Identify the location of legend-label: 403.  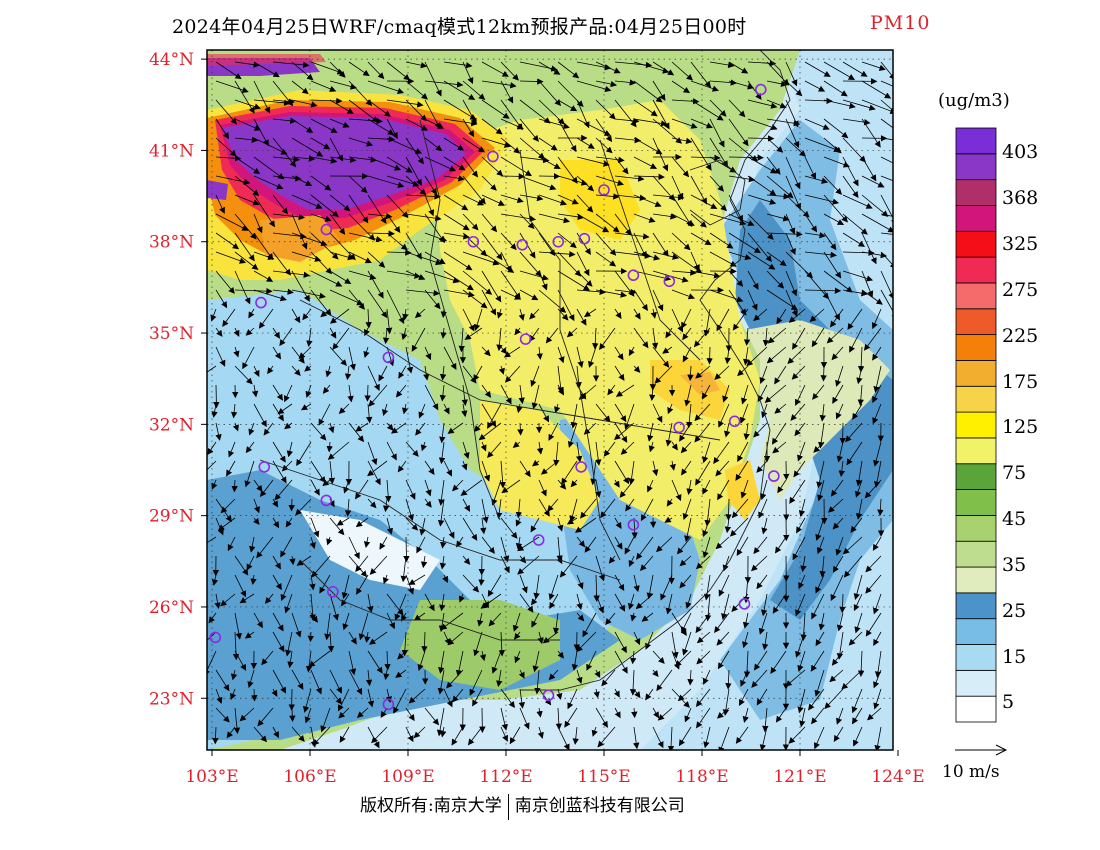
(1020, 152).